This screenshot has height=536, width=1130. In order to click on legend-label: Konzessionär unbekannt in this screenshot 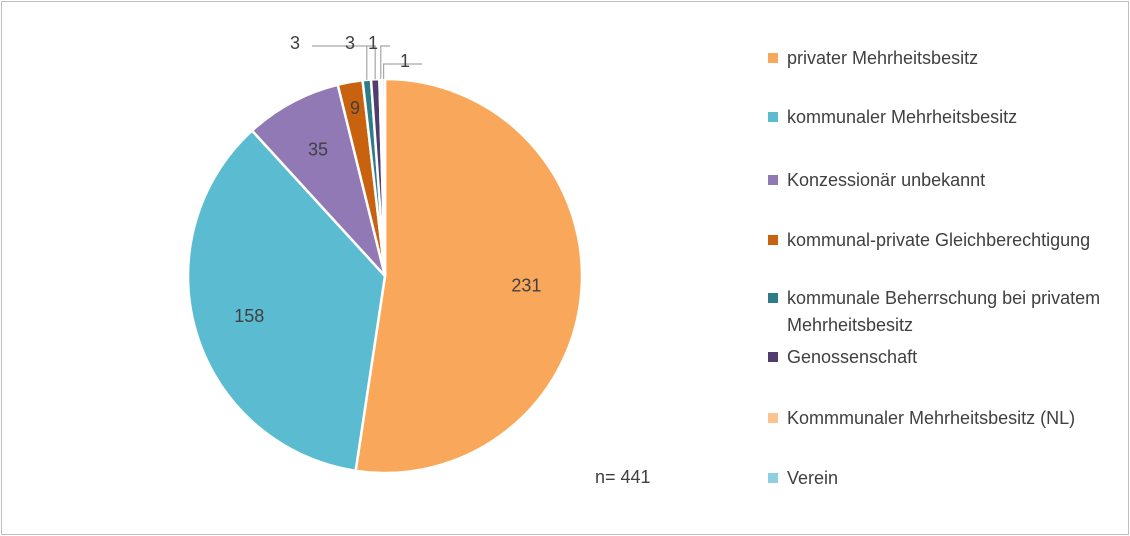, I will do `click(886, 180)`.